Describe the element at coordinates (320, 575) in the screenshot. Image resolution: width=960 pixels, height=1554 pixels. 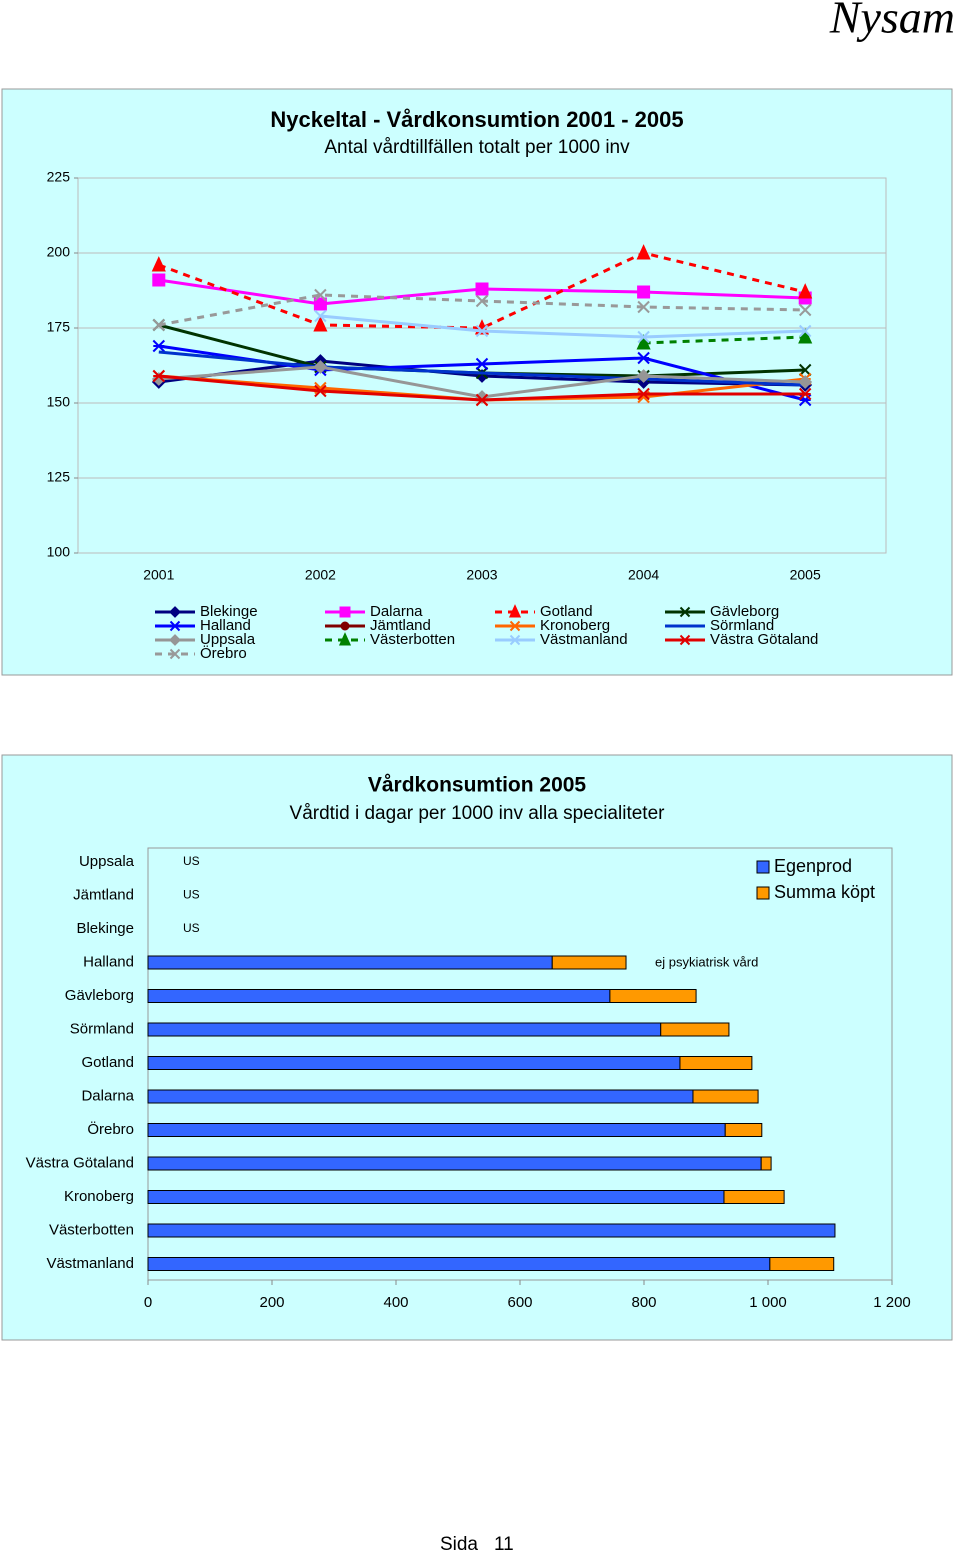
I see `x-tick-label: 2002` at that location.